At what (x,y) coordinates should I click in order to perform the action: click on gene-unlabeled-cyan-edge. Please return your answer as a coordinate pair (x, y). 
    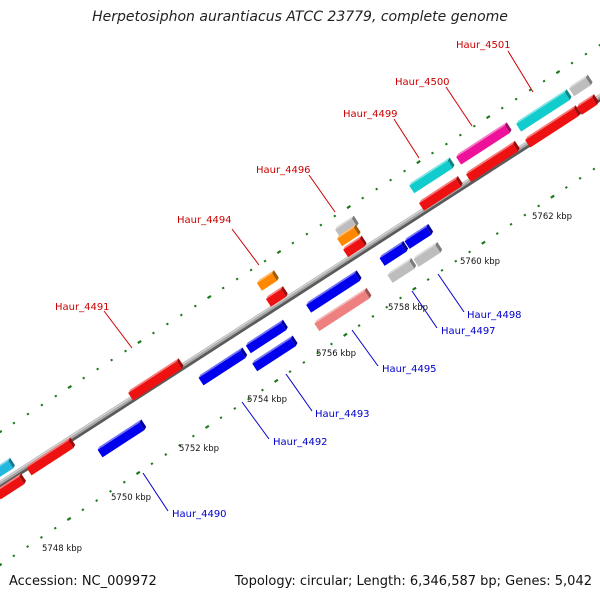
    Looking at the image, I should click on (7, 467).